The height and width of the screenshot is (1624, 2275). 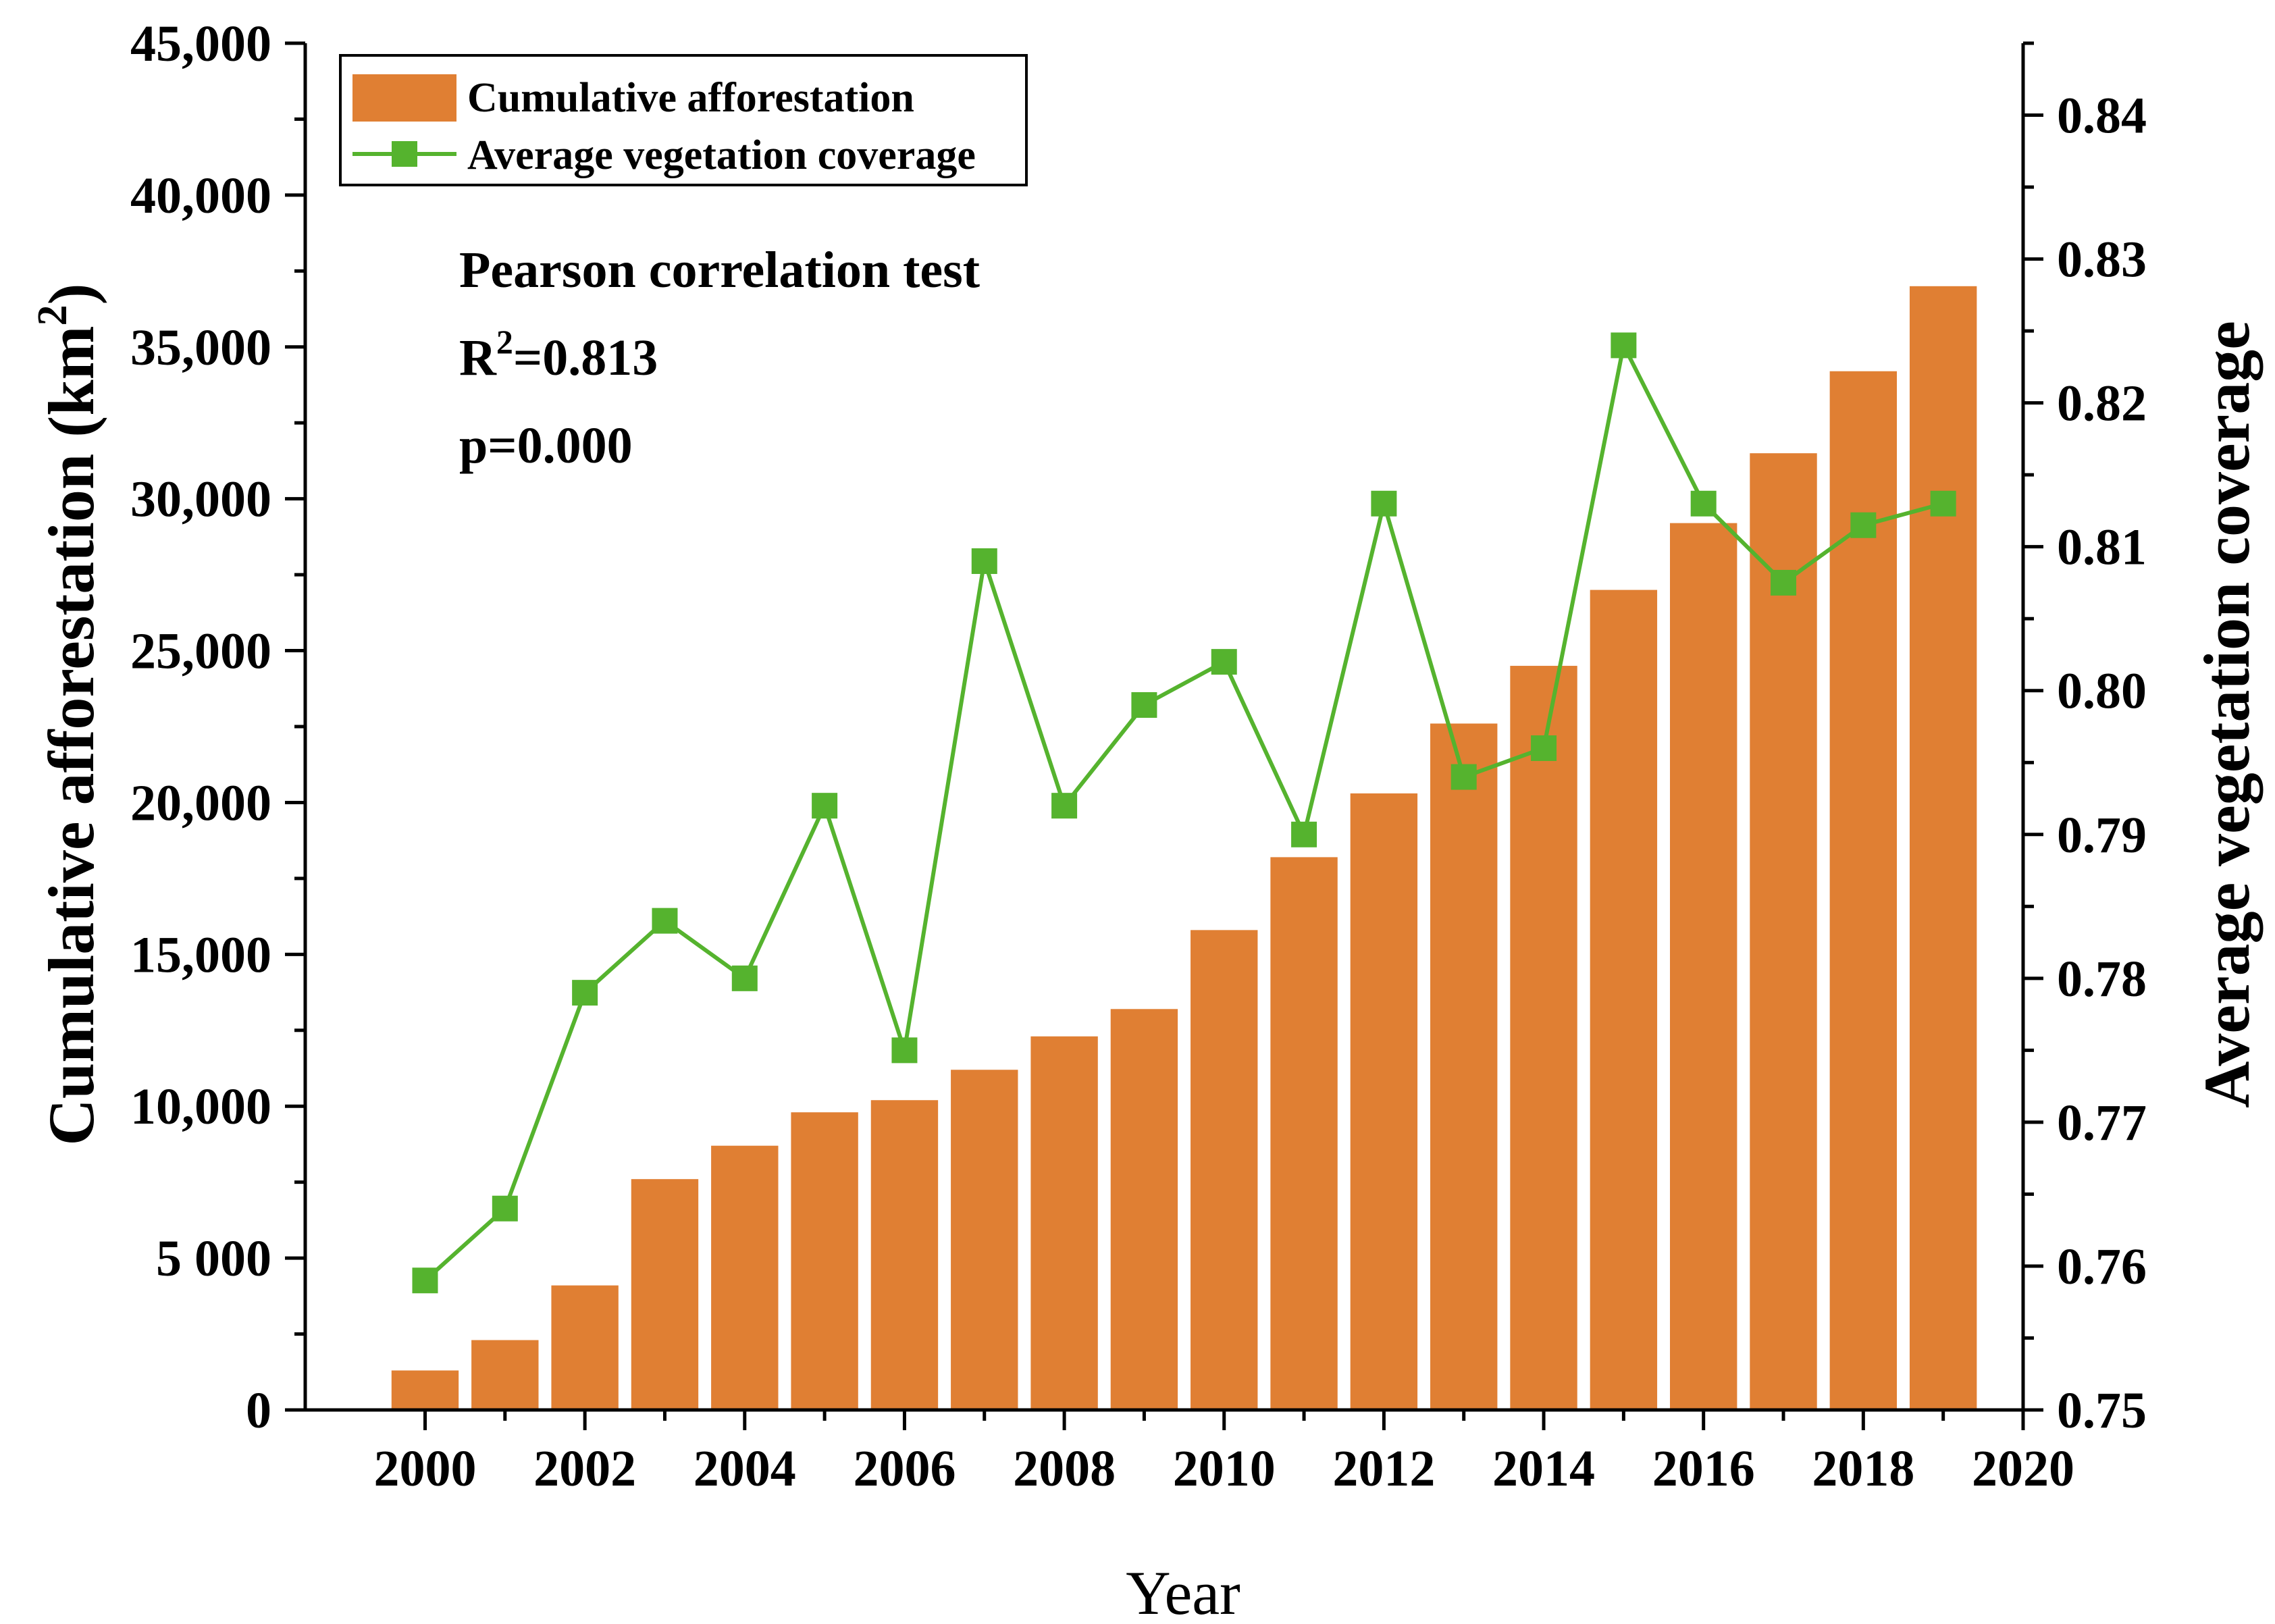 What do you see at coordinates (1183, 1591) in the screenshot?
I see `x-axis-title: Year` at bounding box center [1183, 1591].